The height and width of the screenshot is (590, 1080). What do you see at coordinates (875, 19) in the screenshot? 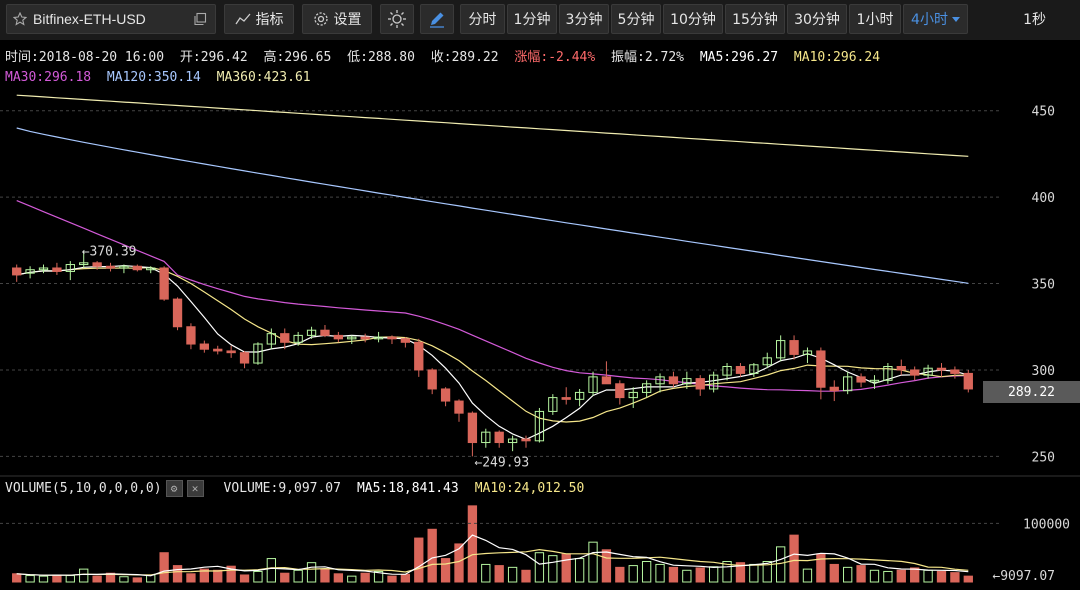
I see `tab-interval-7: 1小时` at bounding box center [875, 19].